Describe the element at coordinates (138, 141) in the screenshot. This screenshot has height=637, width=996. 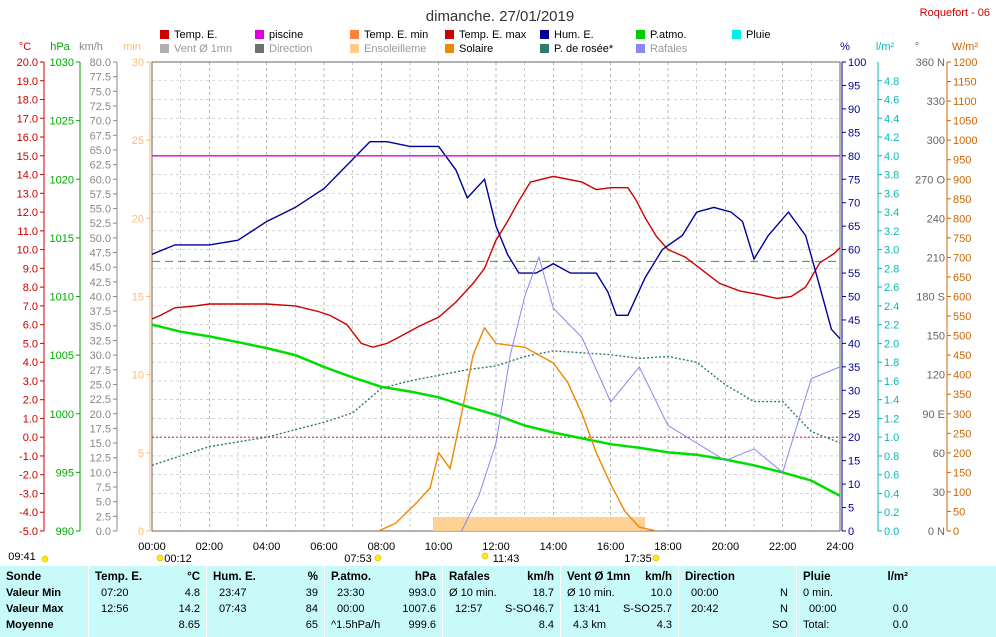
I see `y-tick-minutes: 25` at that location.